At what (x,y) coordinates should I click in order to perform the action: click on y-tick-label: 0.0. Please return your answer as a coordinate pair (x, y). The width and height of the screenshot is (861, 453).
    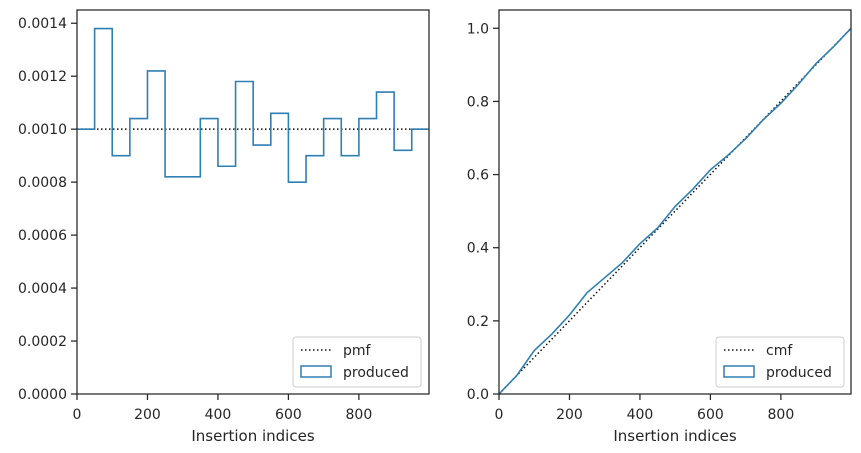
    Looking at the image, I should click on (478, 395).